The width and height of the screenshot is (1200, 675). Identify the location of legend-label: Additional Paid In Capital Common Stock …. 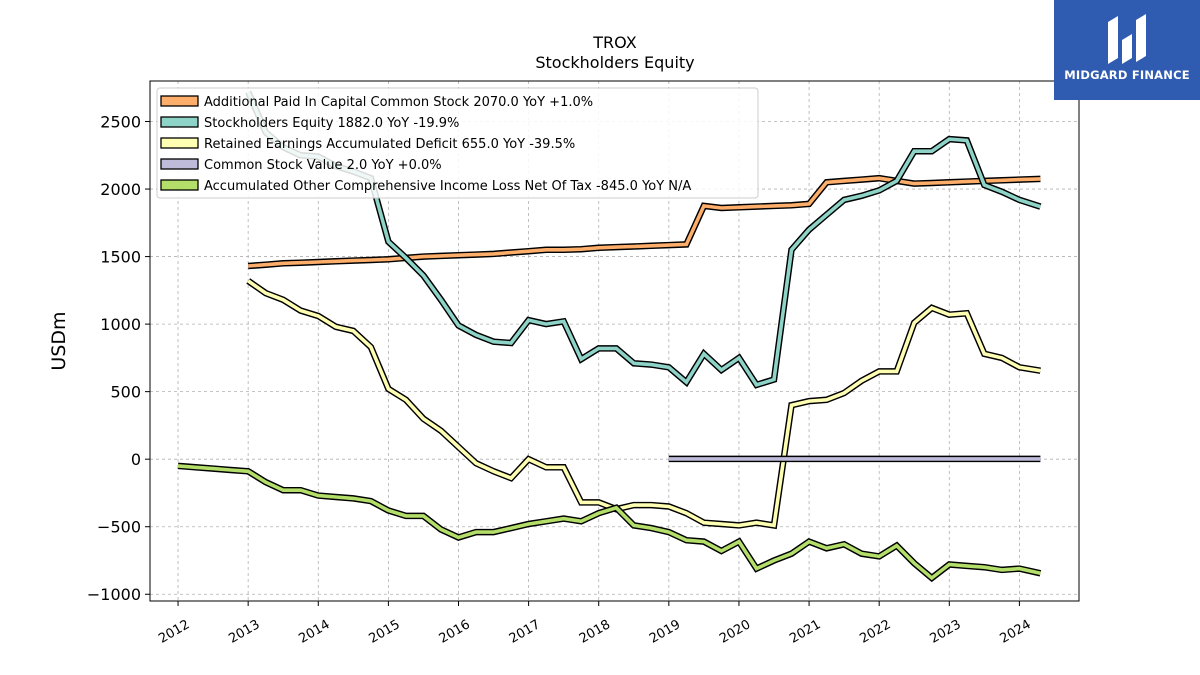
(398, 102).